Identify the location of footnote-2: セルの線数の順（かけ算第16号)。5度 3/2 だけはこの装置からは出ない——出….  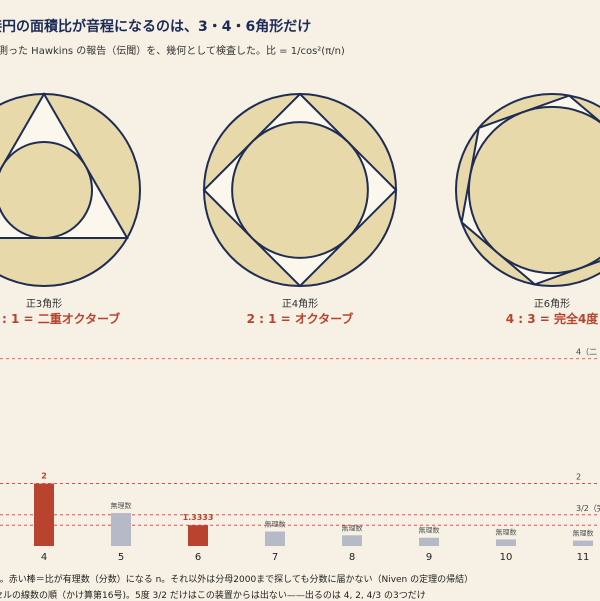
(213, 596).